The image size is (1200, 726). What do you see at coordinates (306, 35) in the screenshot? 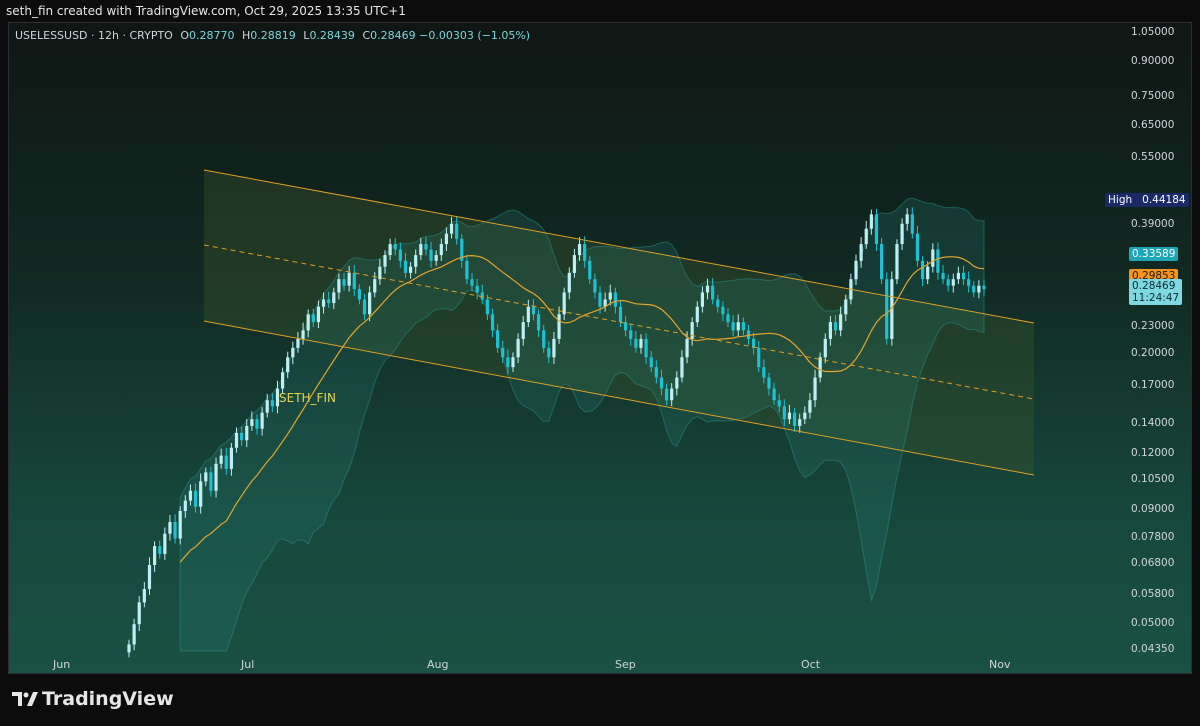
I see `low-label: L` at bounding box center [306, 35].